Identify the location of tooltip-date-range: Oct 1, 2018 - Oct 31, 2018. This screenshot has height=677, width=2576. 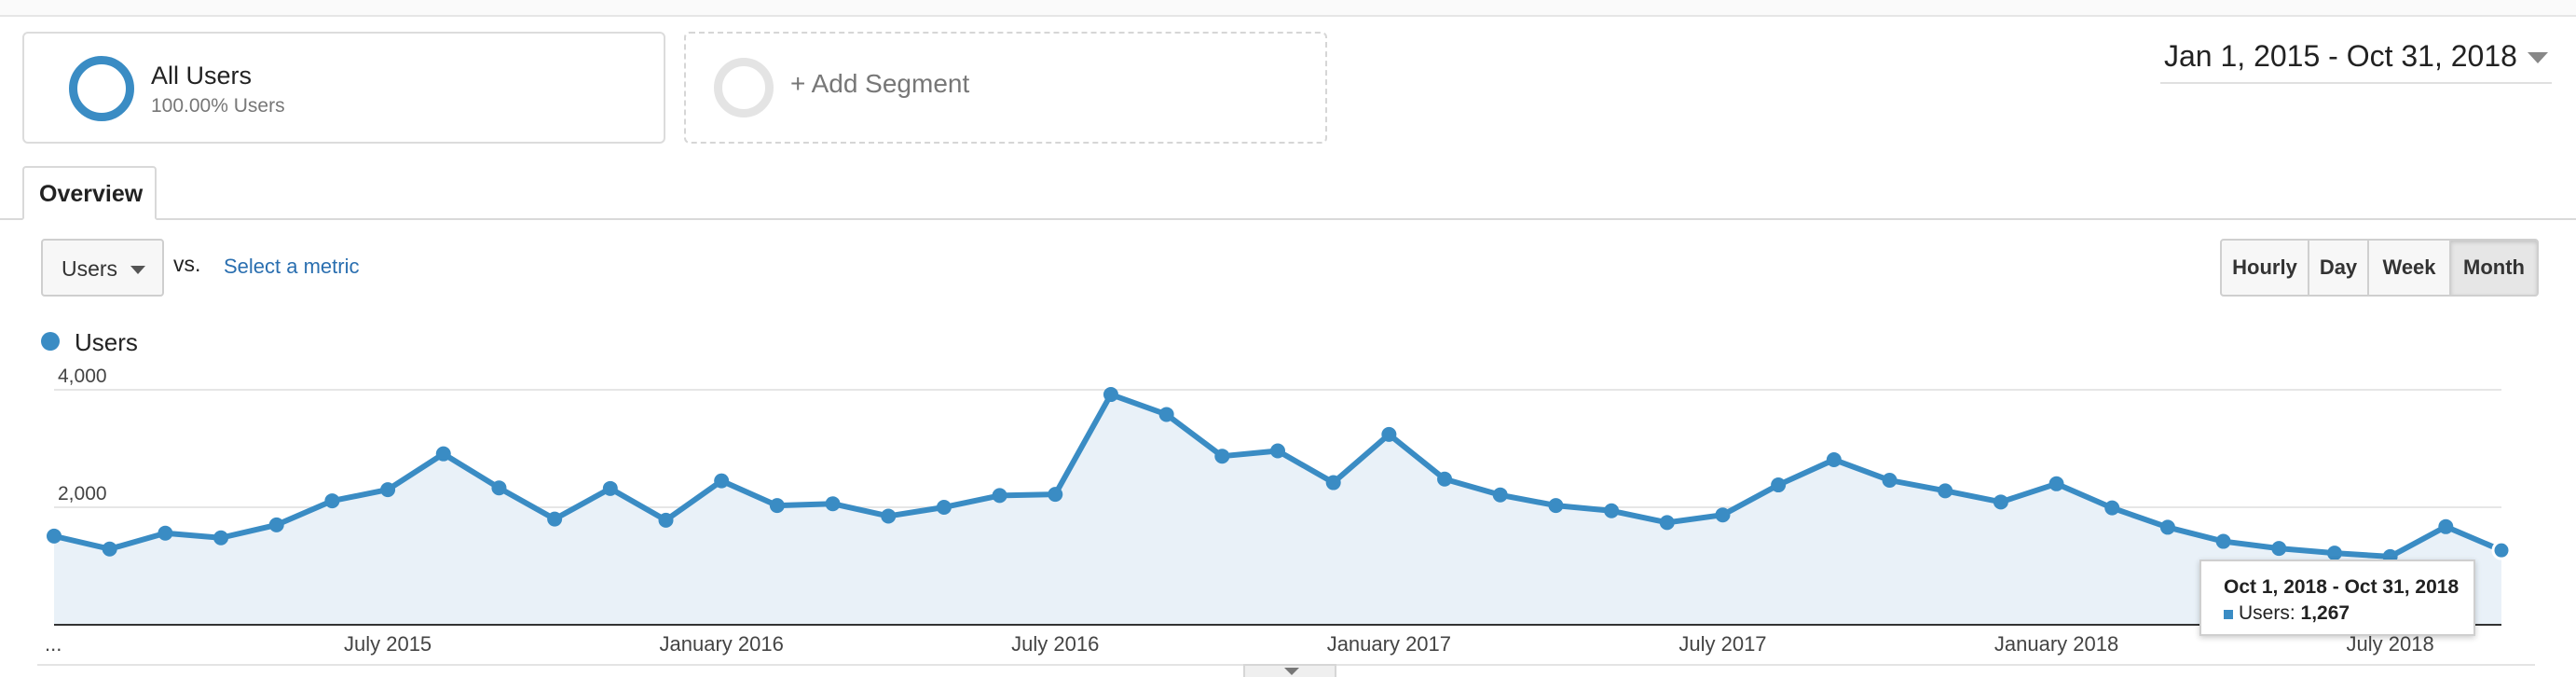
(2342, 587).